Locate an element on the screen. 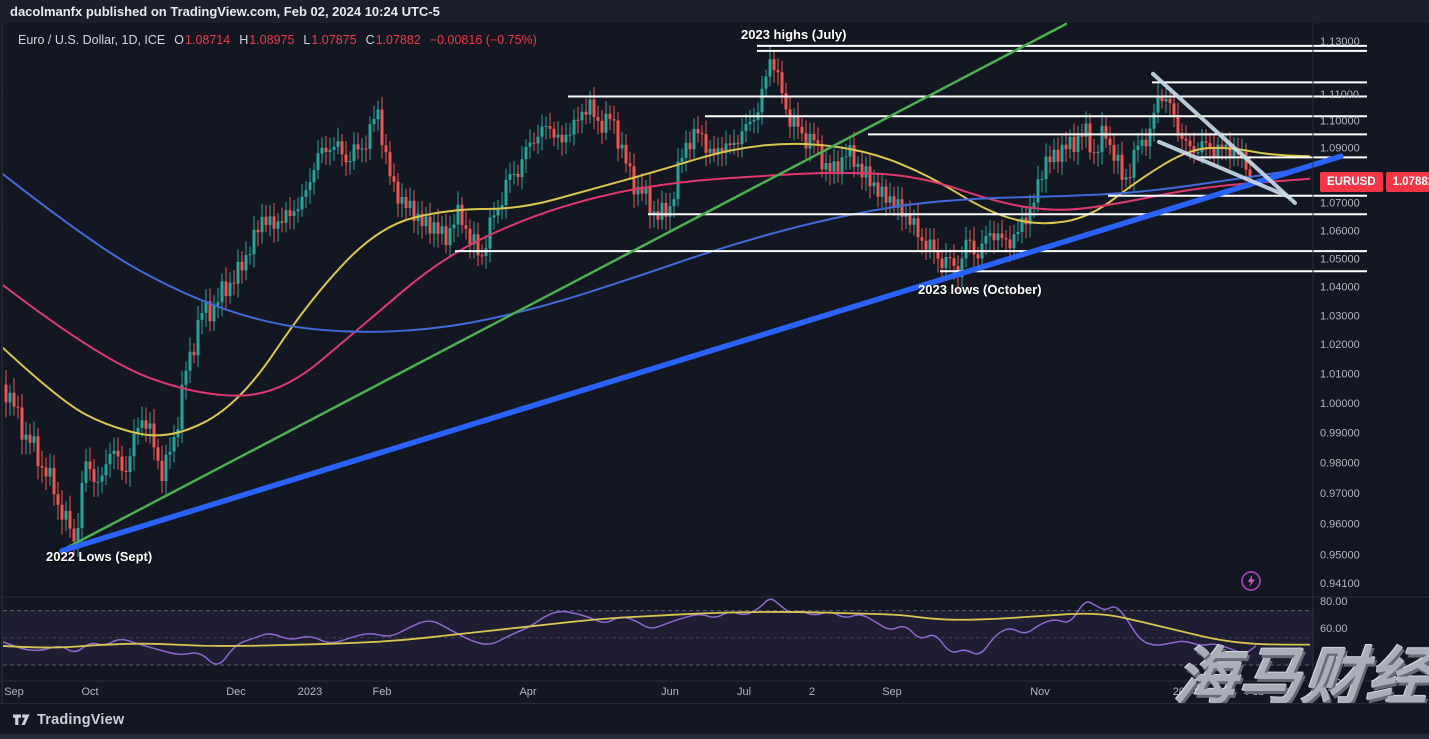 The height and width of the screenshot is (739, 1429). tradingview-logo-icon is located at coordinates (21, 719).